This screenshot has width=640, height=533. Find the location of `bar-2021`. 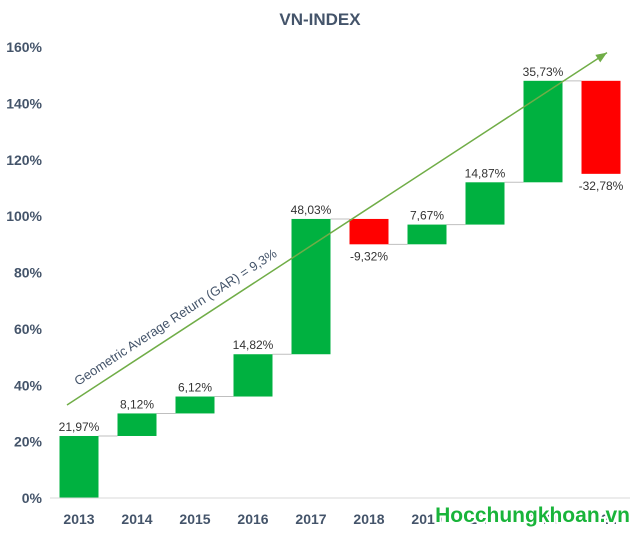

bar-2021 is located at coordinates (543, 131).